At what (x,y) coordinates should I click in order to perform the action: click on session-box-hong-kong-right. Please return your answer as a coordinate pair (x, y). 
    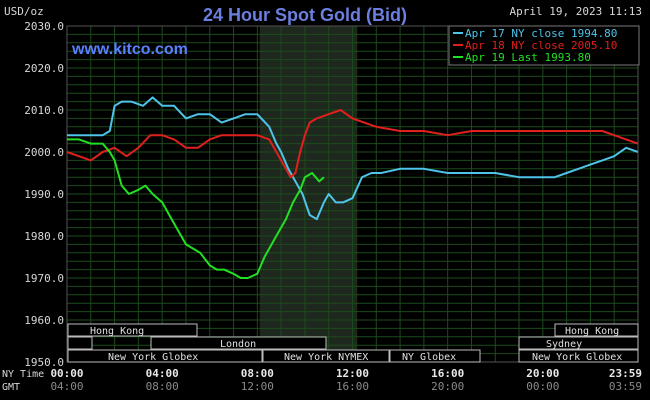
    Looking at the image, I should click on (596, 330).